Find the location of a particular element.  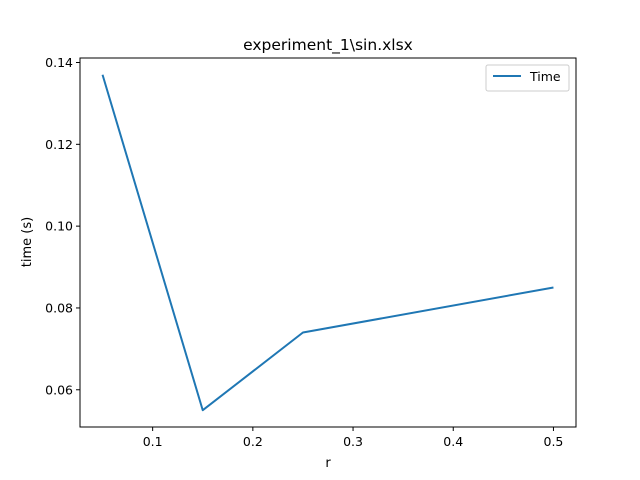

y-axis-label: time (s) is located at coordinates (27, 242).